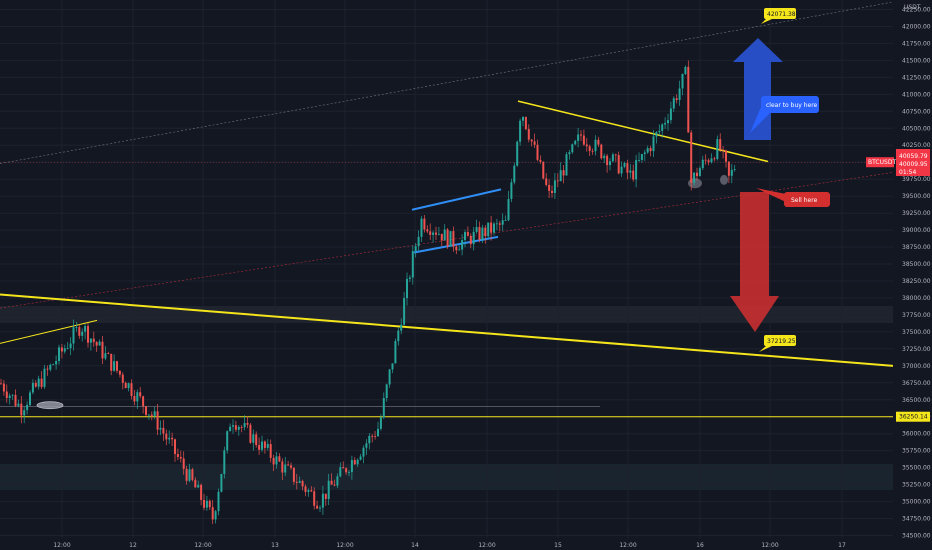  Describe the element at coordinates (916, 60) in the screenshot. I see `price-tick-label: 41500.00` at that location.